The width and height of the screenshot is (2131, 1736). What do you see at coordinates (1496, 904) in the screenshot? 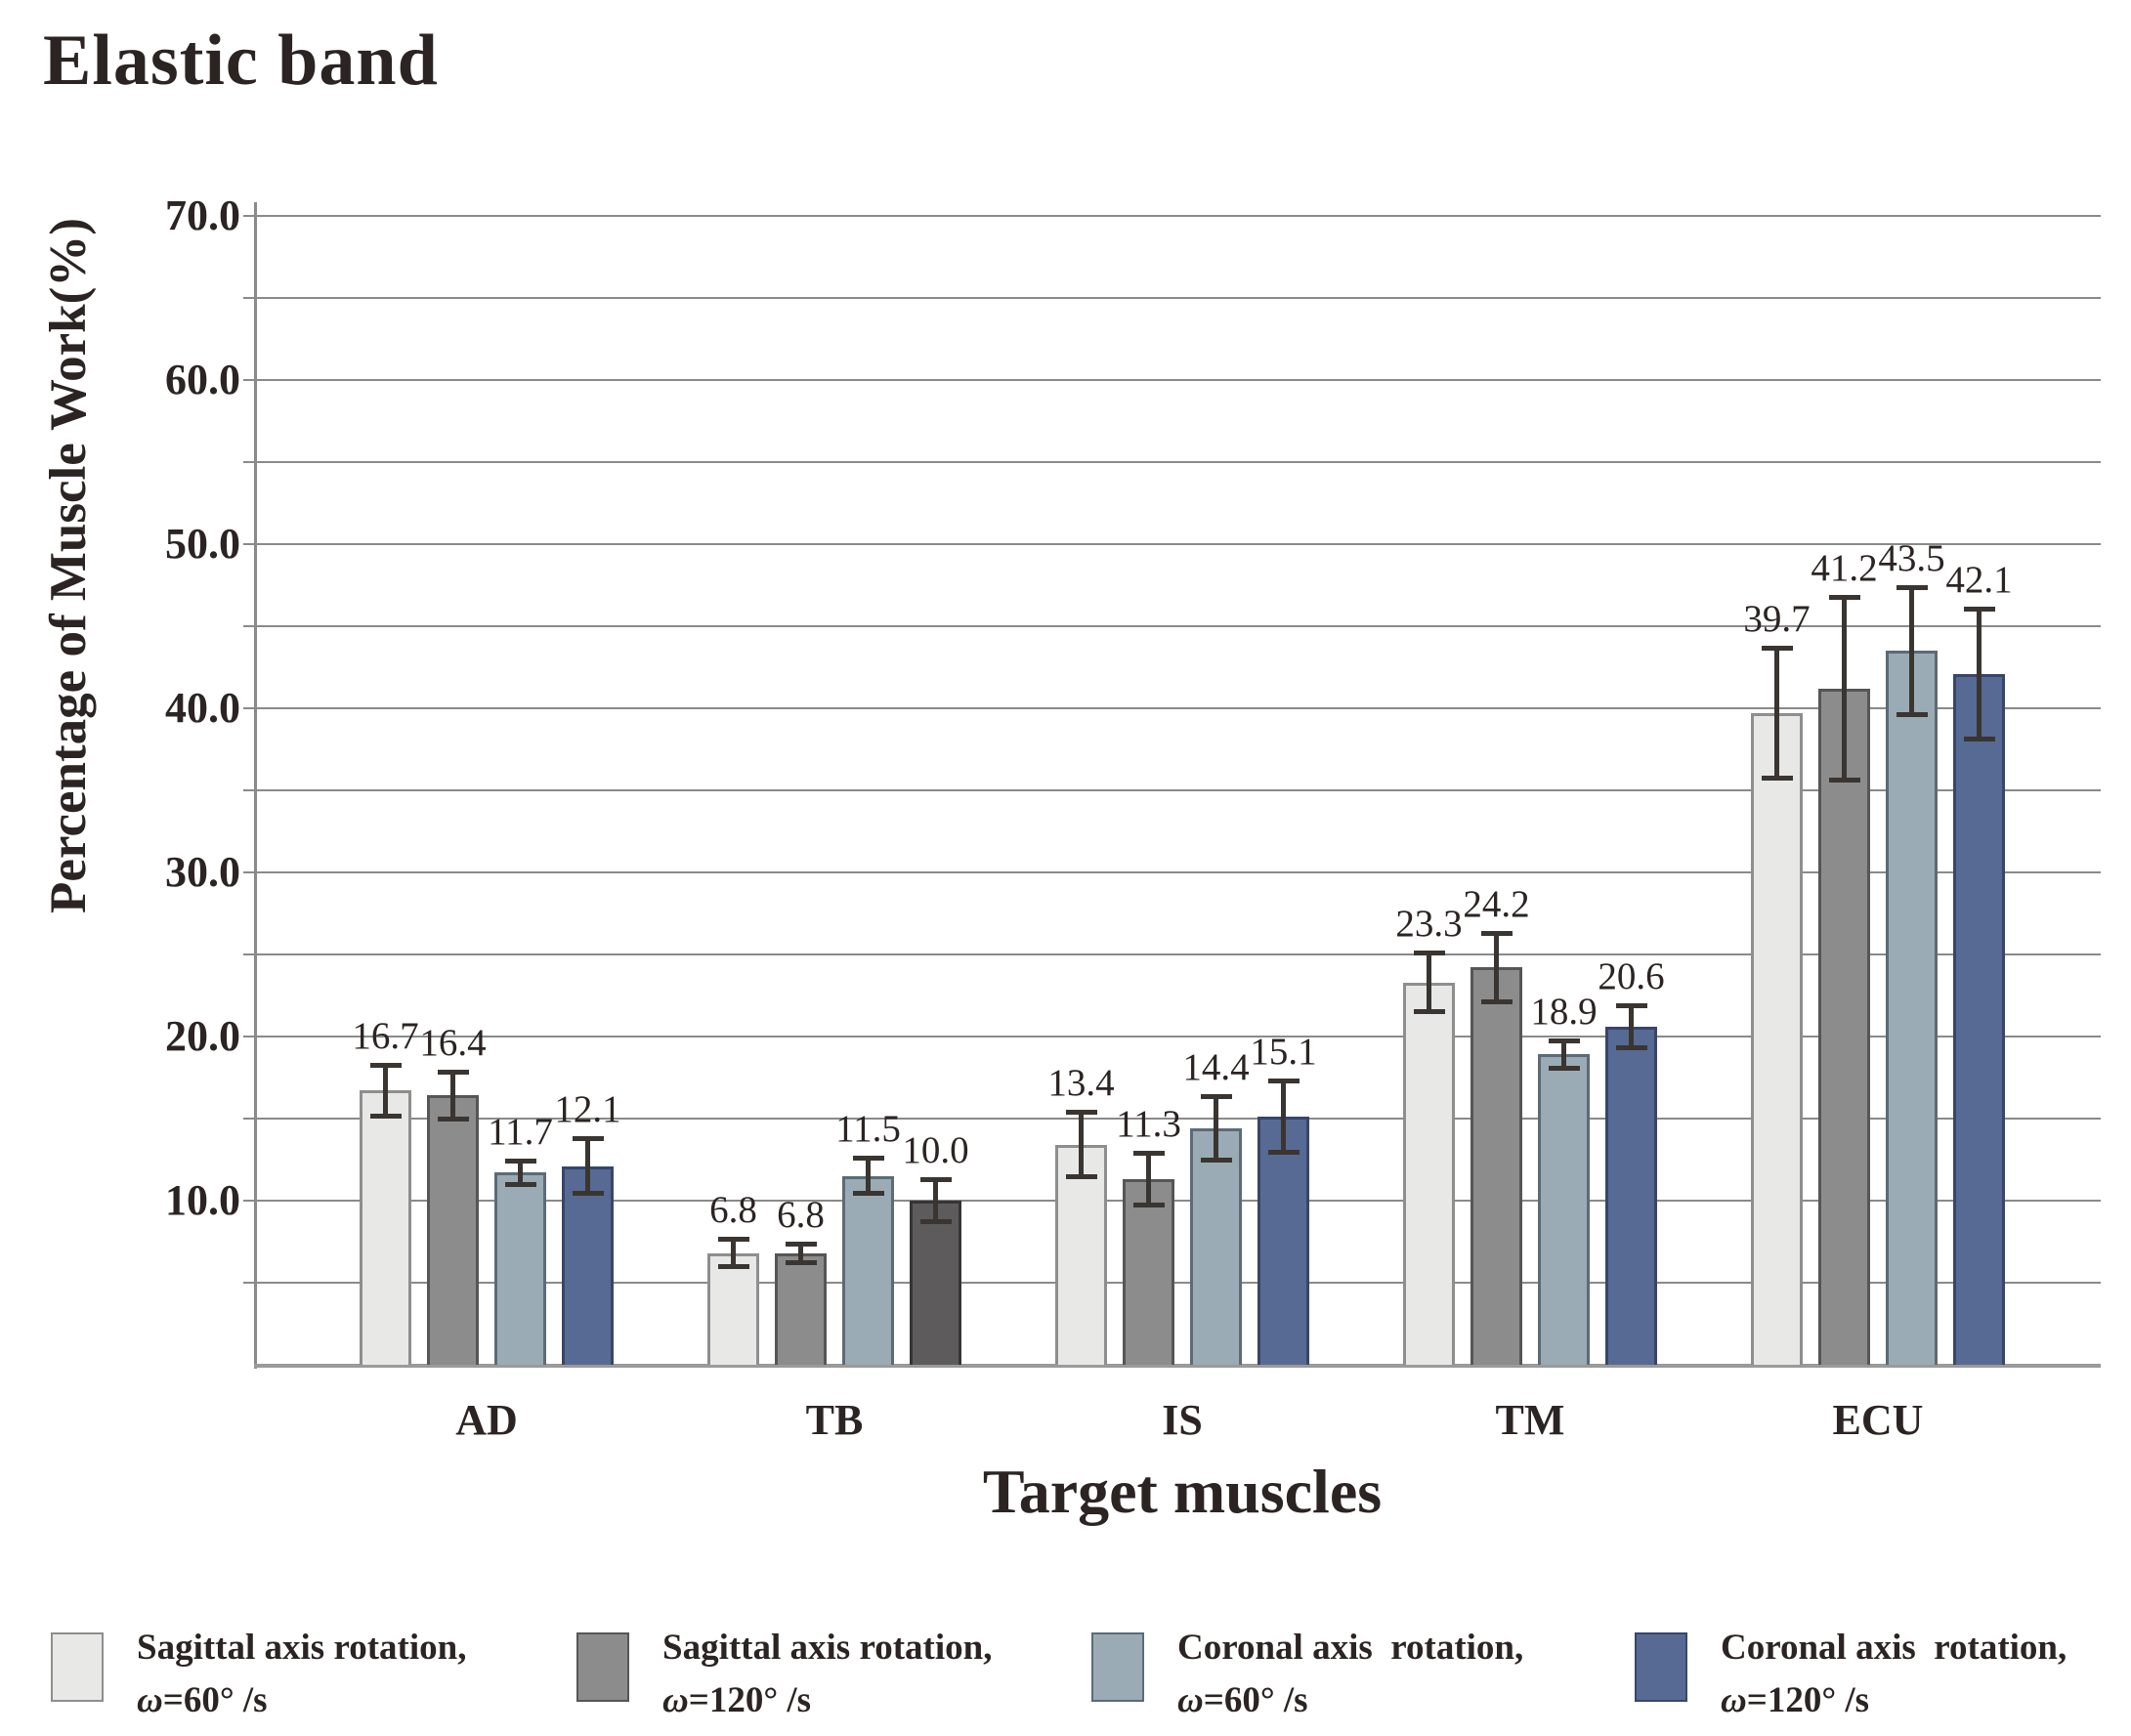
I see `bar-value-label: 24.2` at bounding box center [1496, 904].